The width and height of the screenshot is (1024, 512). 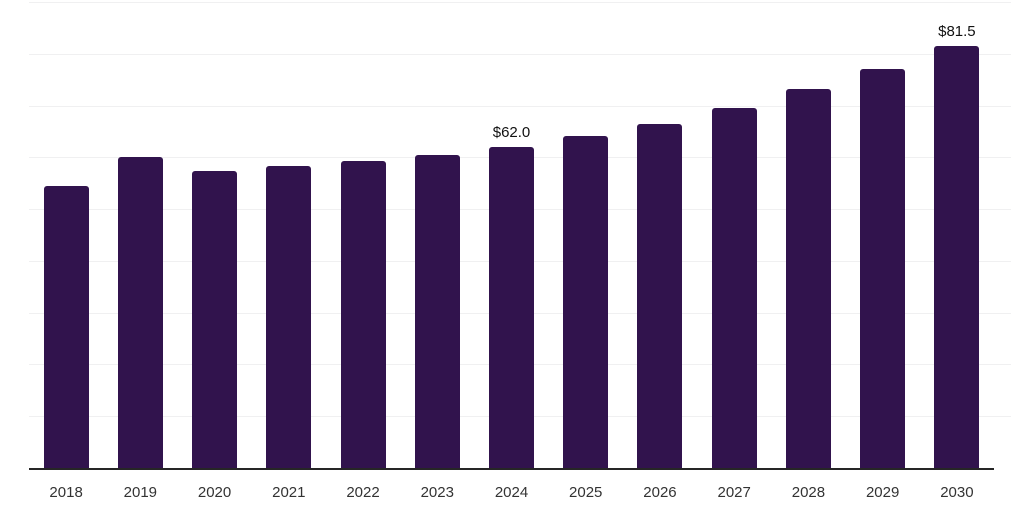 What do you see at coordinates (215, 319) in the screenshot?
I see `bar-2020` at bounding box center [215, 319].